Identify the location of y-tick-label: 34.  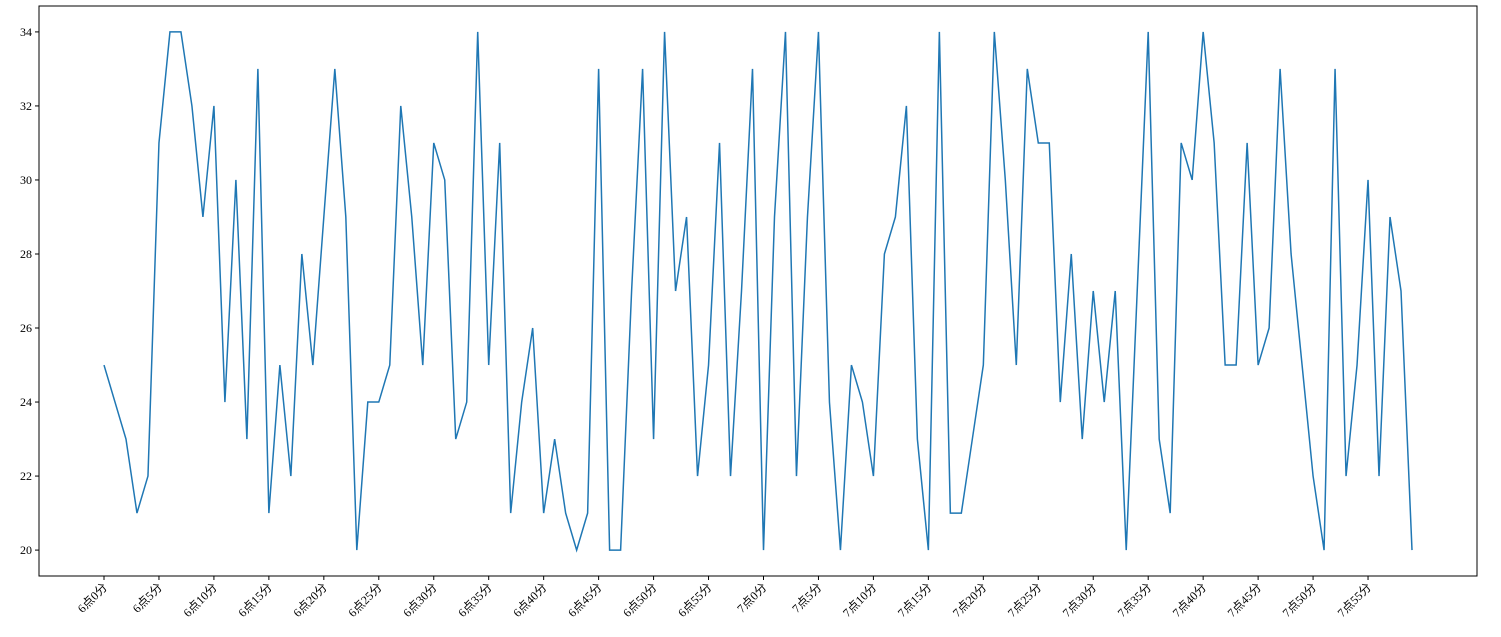
(26, 32).